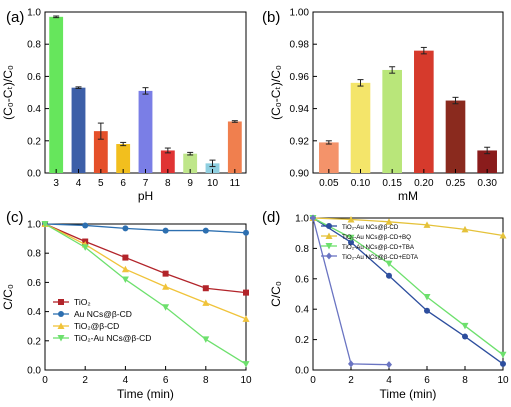 The height and width of the screenshot is (407, 511). I want to click on x-tick-label: 0.30, so click(487, 183).